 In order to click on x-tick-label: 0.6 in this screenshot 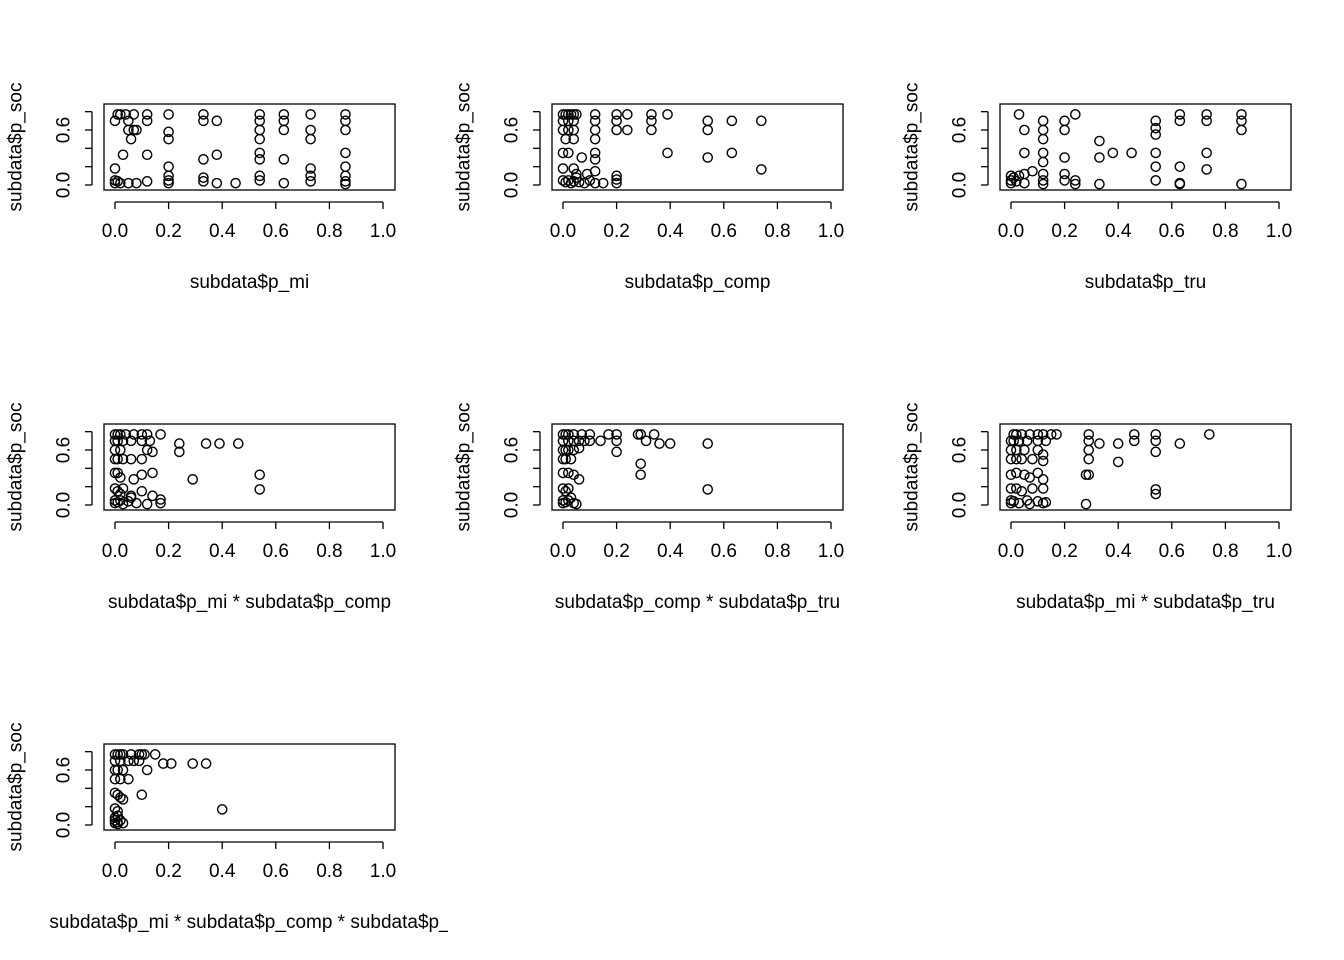, I will do `click(724, 551)`.